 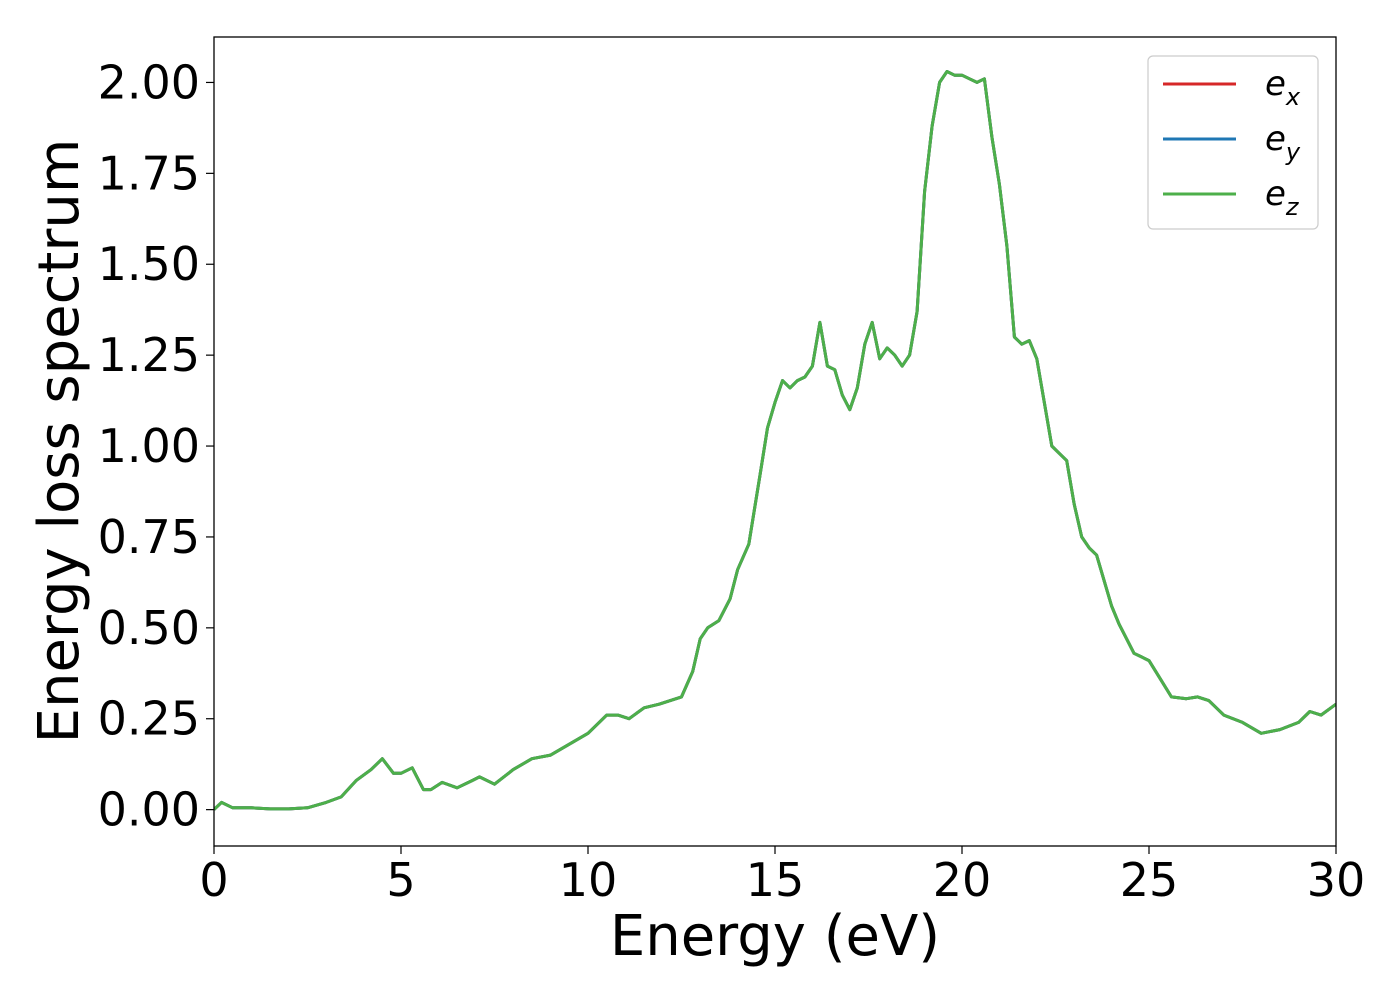 I want to click on x-tick-label: 15, so click(x=775, y=880).